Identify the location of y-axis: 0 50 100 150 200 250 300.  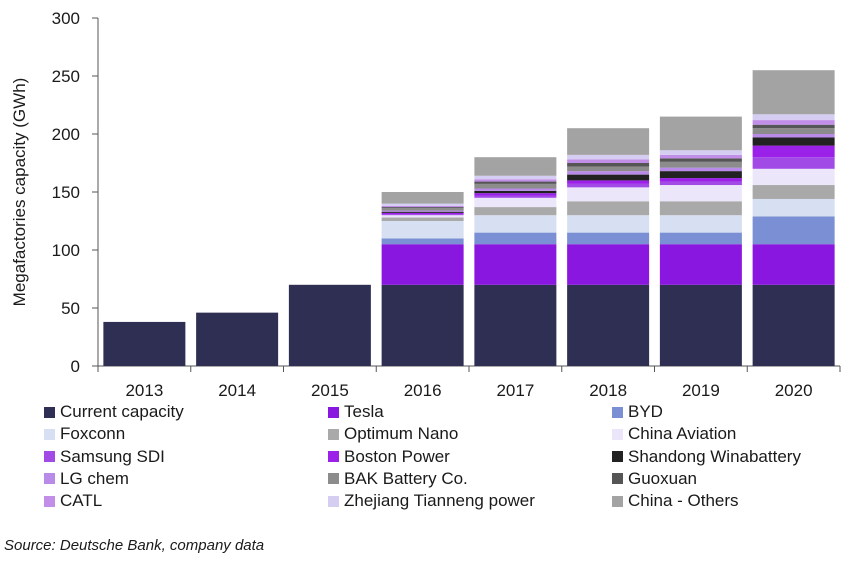
(75, 192).